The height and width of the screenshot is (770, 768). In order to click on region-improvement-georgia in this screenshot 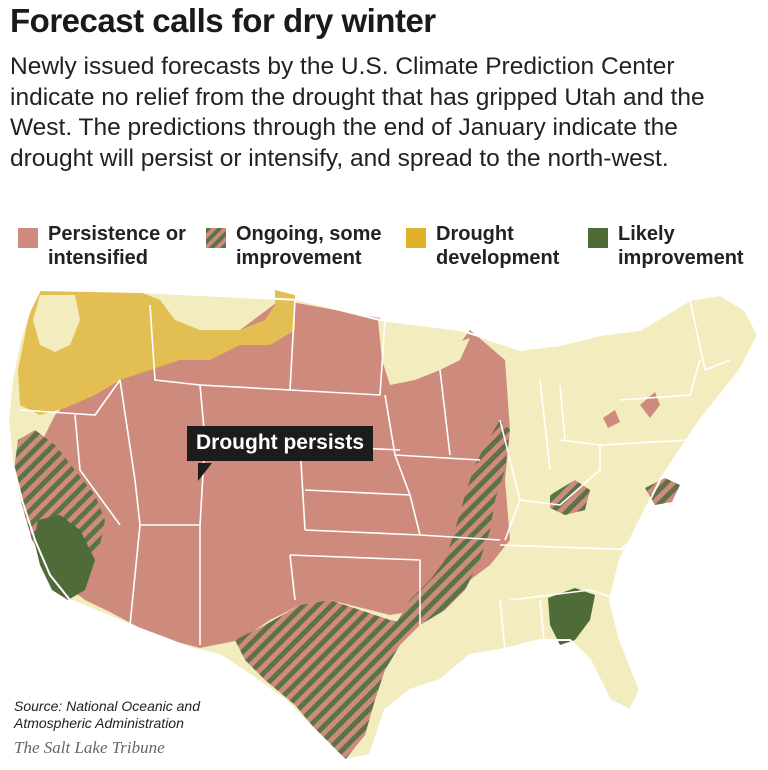, I will do `click(571, 616)`.